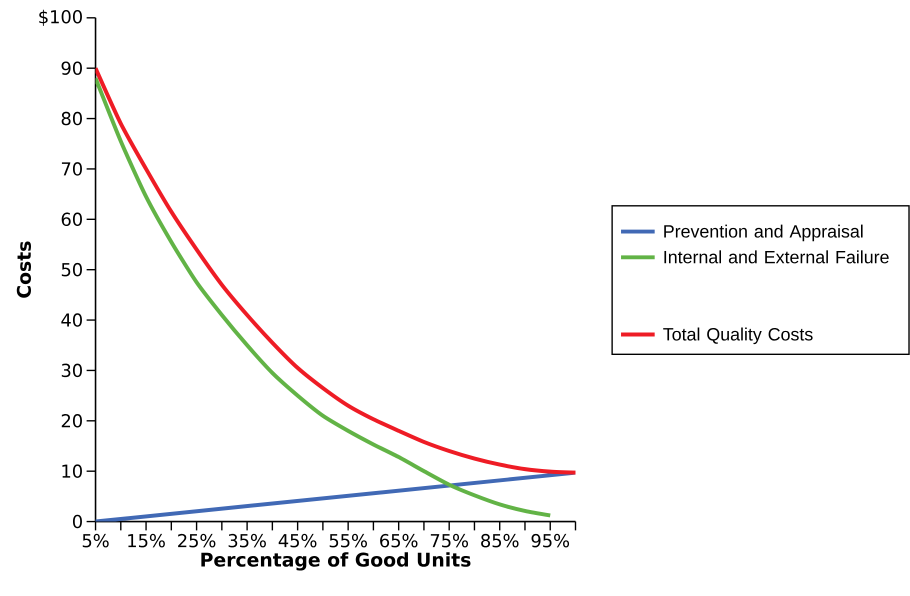 Image resolution: width=910 pixels, height=596 pixels. Describe the element at coordinates (197, 541) in the screenshot. I see `x-tick-label: 25%` at that location.